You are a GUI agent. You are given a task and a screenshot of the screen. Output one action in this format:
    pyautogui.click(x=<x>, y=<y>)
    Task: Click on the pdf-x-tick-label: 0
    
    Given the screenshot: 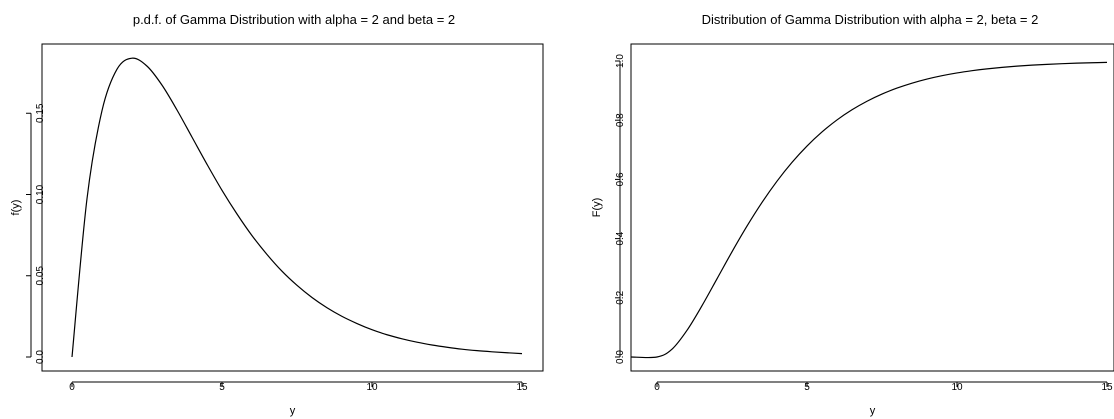 What is the action you would take?
    pyautogui.click(x=72, y=387)
    